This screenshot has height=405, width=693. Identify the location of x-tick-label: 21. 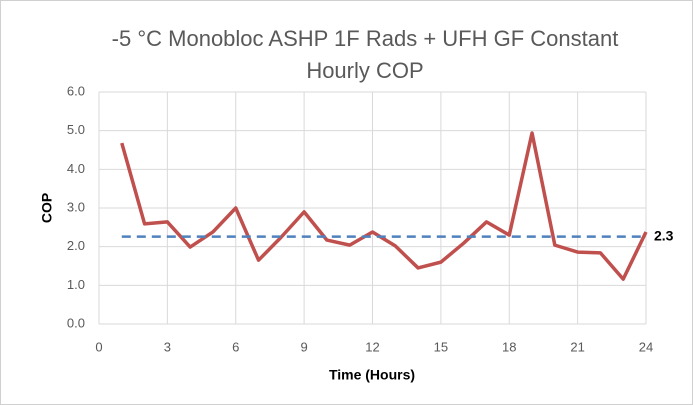
(577, 346).